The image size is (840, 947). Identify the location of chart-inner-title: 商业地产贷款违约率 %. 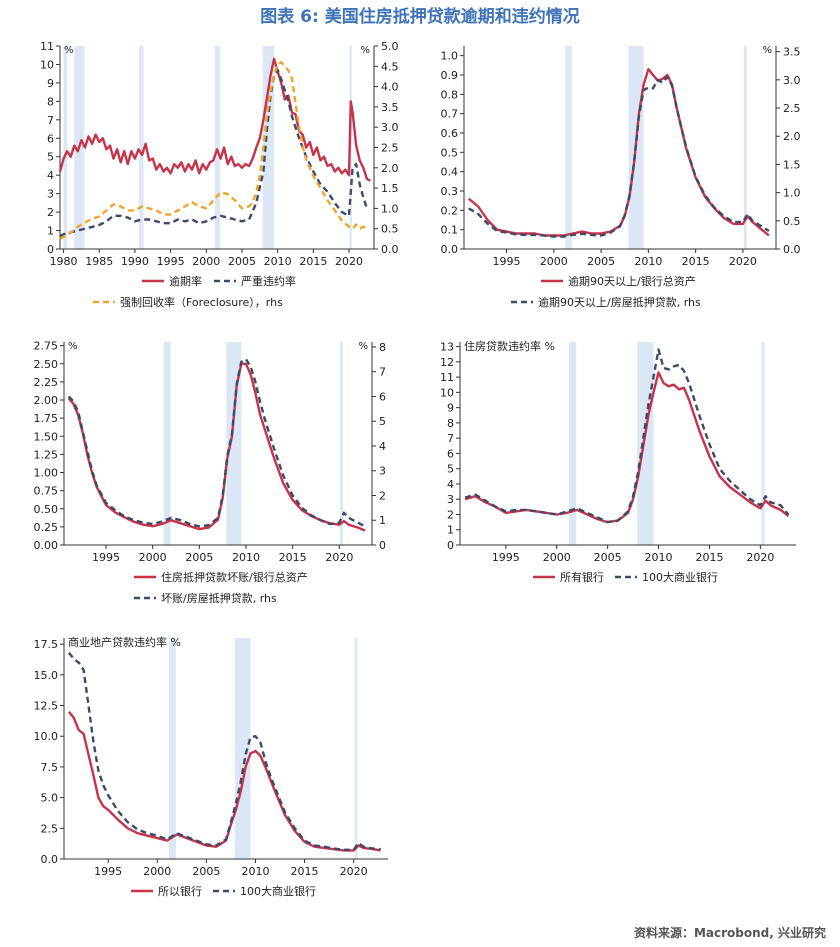
(124, 642).